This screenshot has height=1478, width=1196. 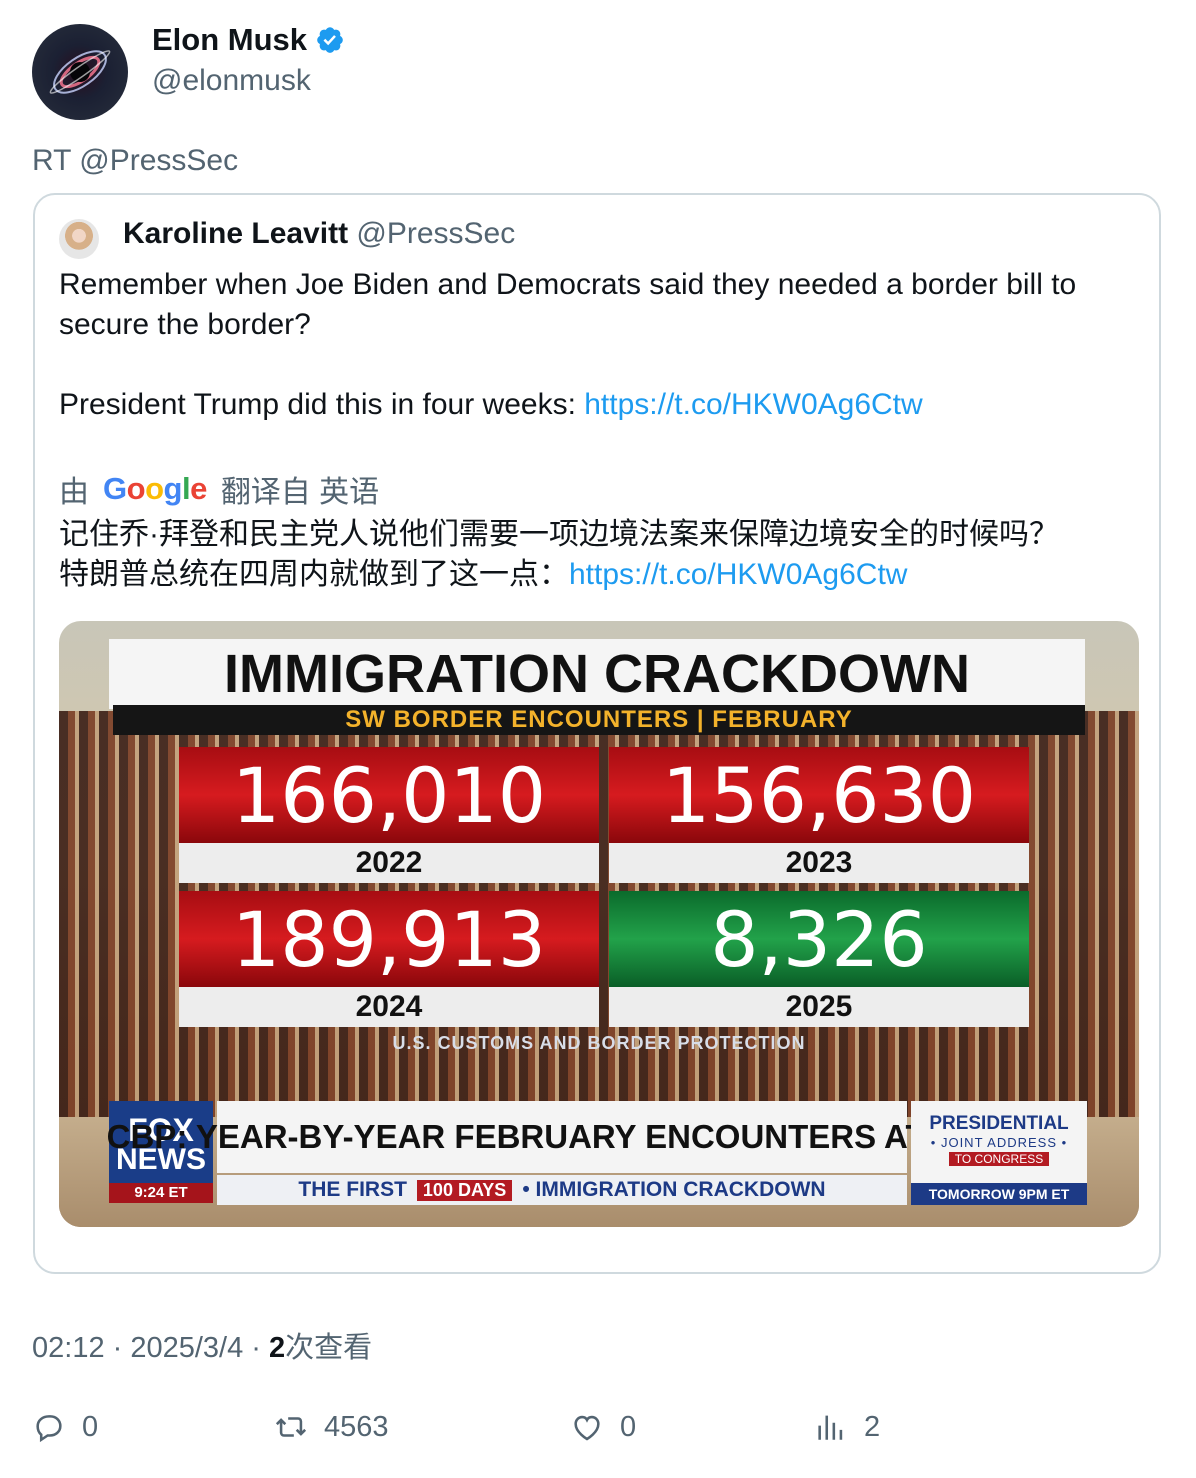 I want to click on translated-link: https://t.co/HKW0Ag6Ctw, so click(x=738, y=574).